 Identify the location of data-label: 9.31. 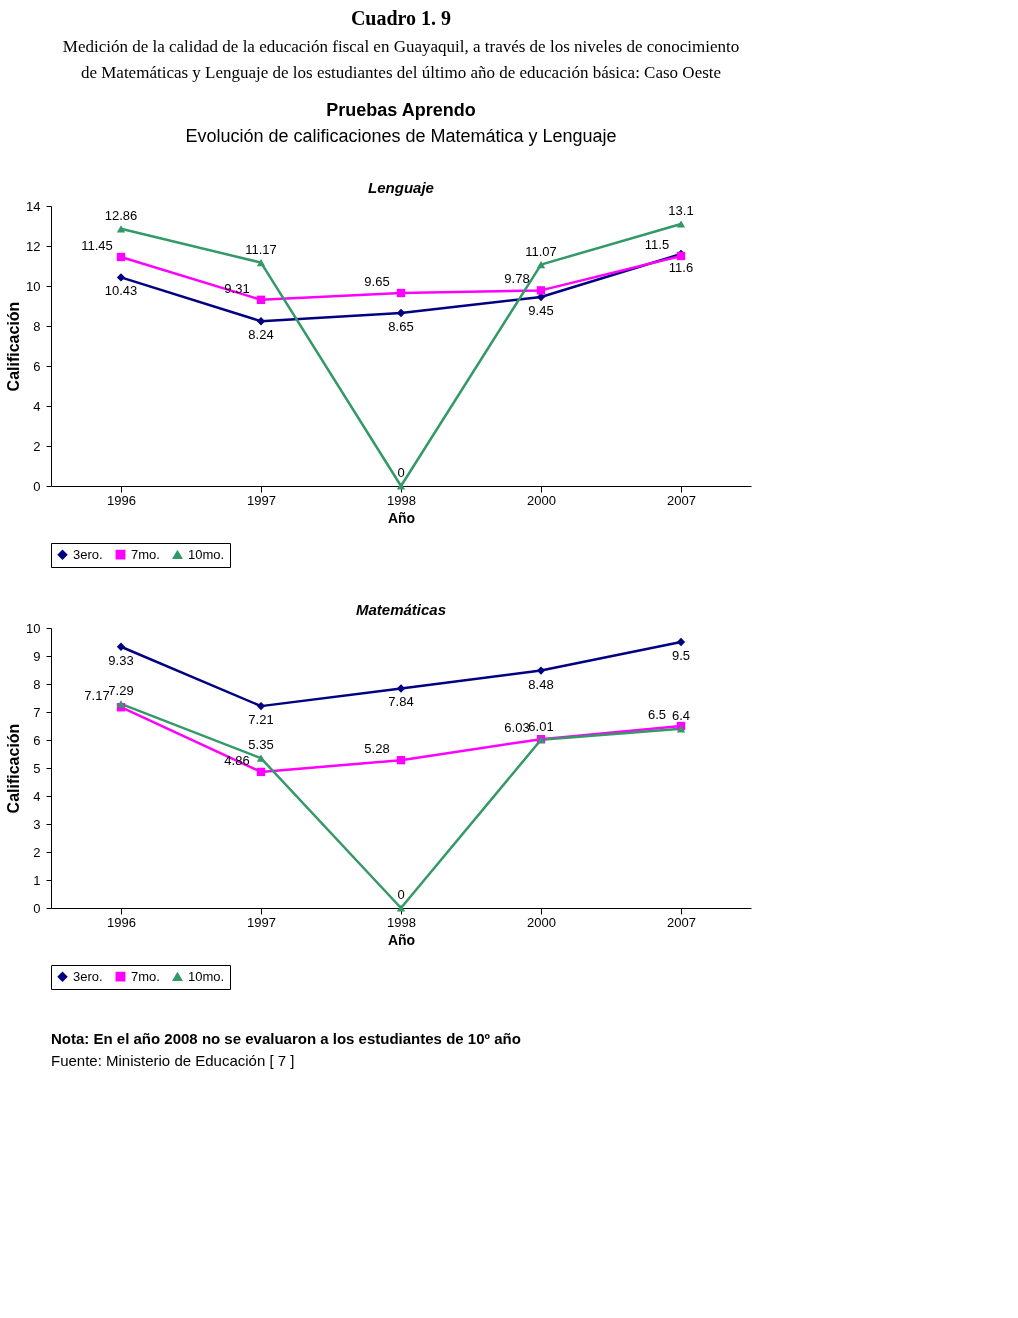
(237, 288).